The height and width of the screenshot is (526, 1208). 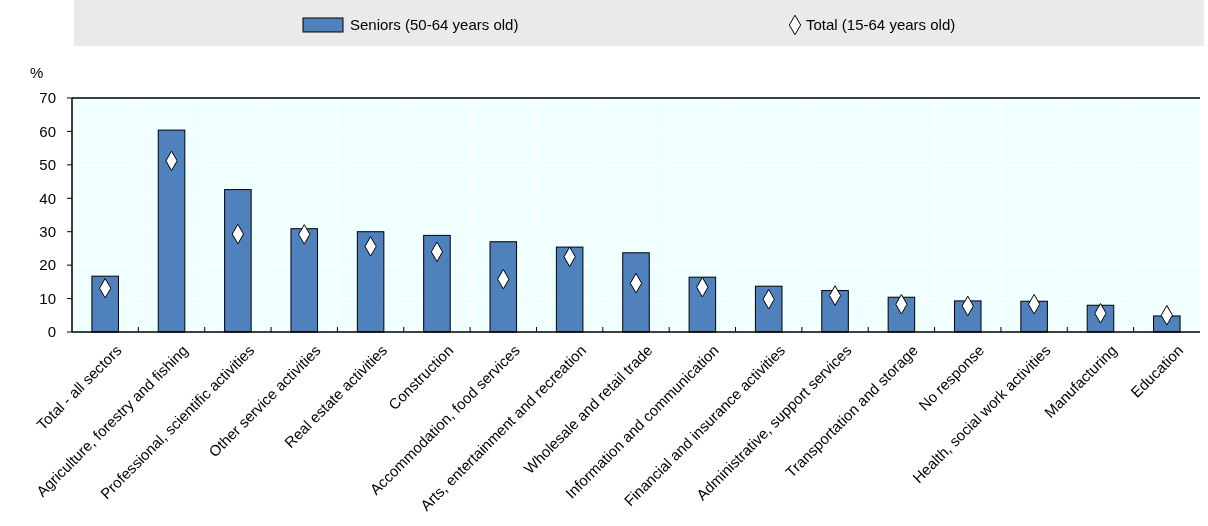 I want to click on y-axis-title: %, so click(x=37, y=72).